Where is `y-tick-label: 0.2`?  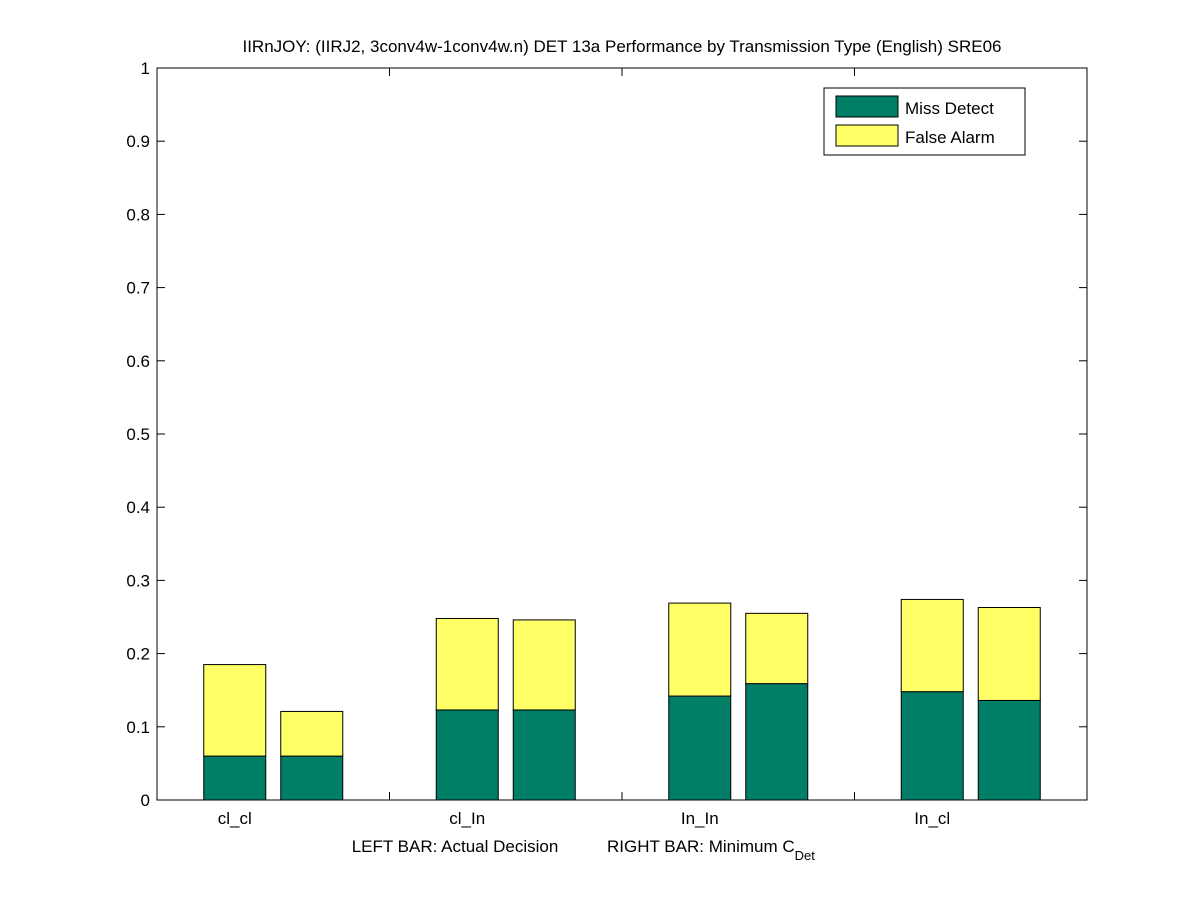 y-tick-label: 0.2 is located at coordinates (138, 654).